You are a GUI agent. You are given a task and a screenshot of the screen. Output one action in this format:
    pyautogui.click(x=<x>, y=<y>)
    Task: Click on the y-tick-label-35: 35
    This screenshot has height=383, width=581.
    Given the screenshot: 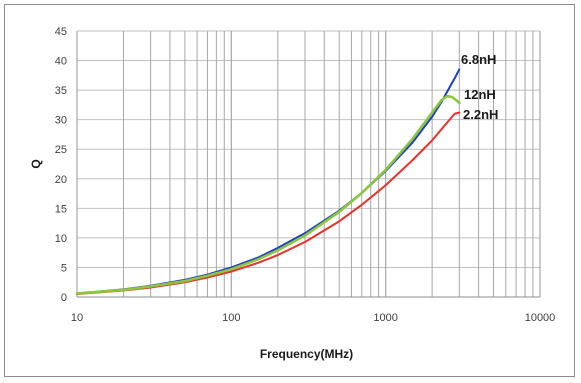 What is the action you would take?
    pyautogui.click(x=61, y=91)
    